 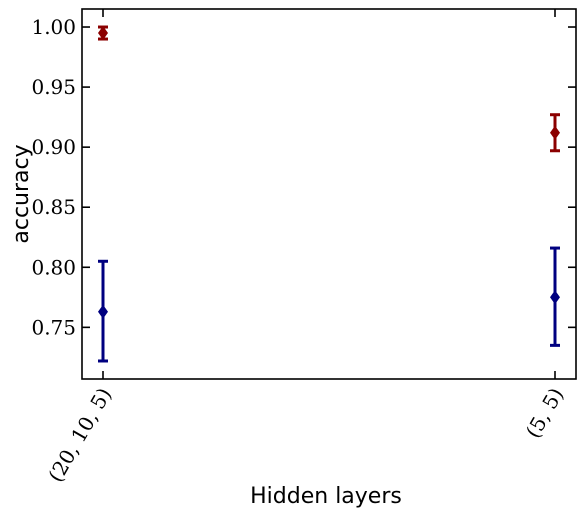 What do you see at coordinates (53, 327) in the screenshot?
I see `y-tick-label: 0.75` at bounding box center [53, 327].